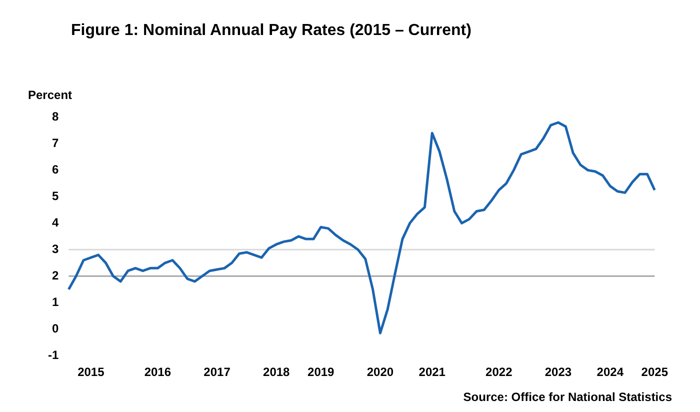  I want to click on x-tick-label: 2018, so click(276, 372).